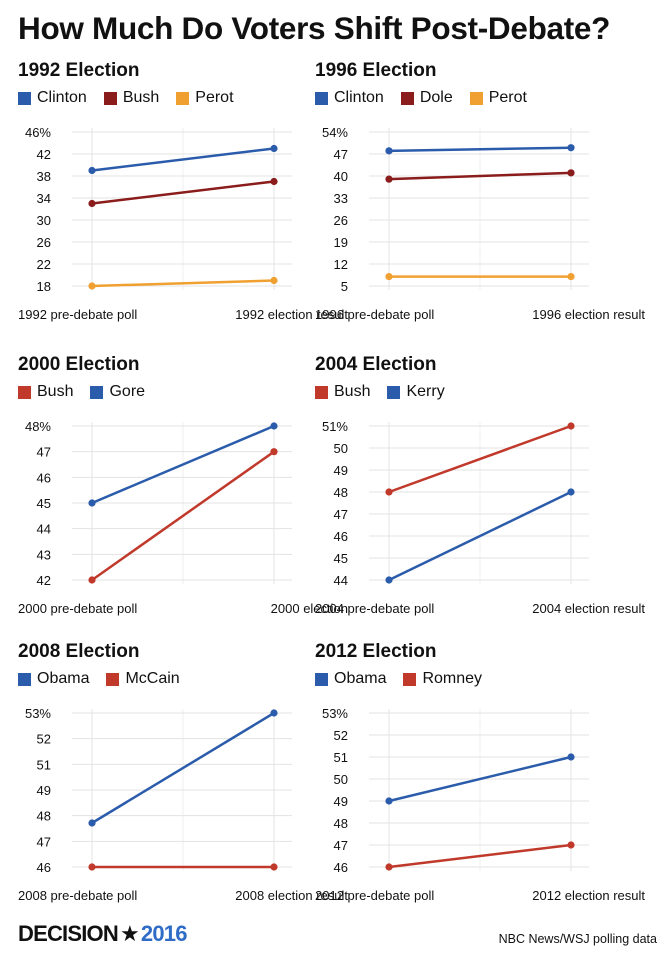 This screenshot has width=672, height=967. Describe the element at coordinates (63, 678) in the screenshot. I see `legend-label: Obama` at that location.